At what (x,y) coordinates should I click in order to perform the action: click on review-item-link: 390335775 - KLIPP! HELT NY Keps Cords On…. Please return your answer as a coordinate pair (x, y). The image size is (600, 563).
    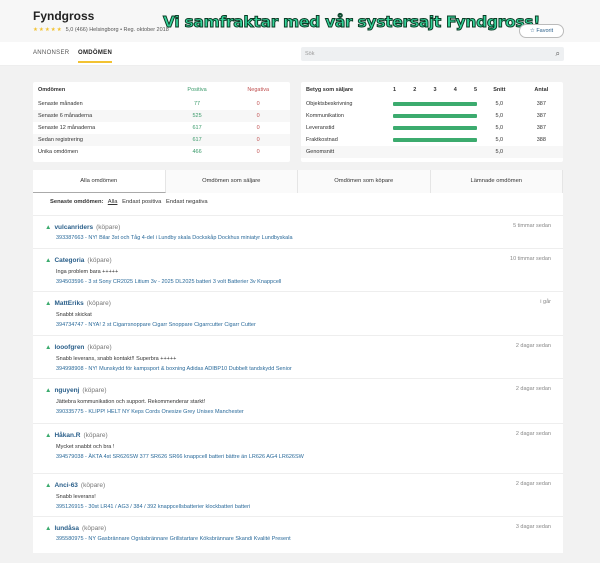
    Looking at the image, I should click on (150, 412).